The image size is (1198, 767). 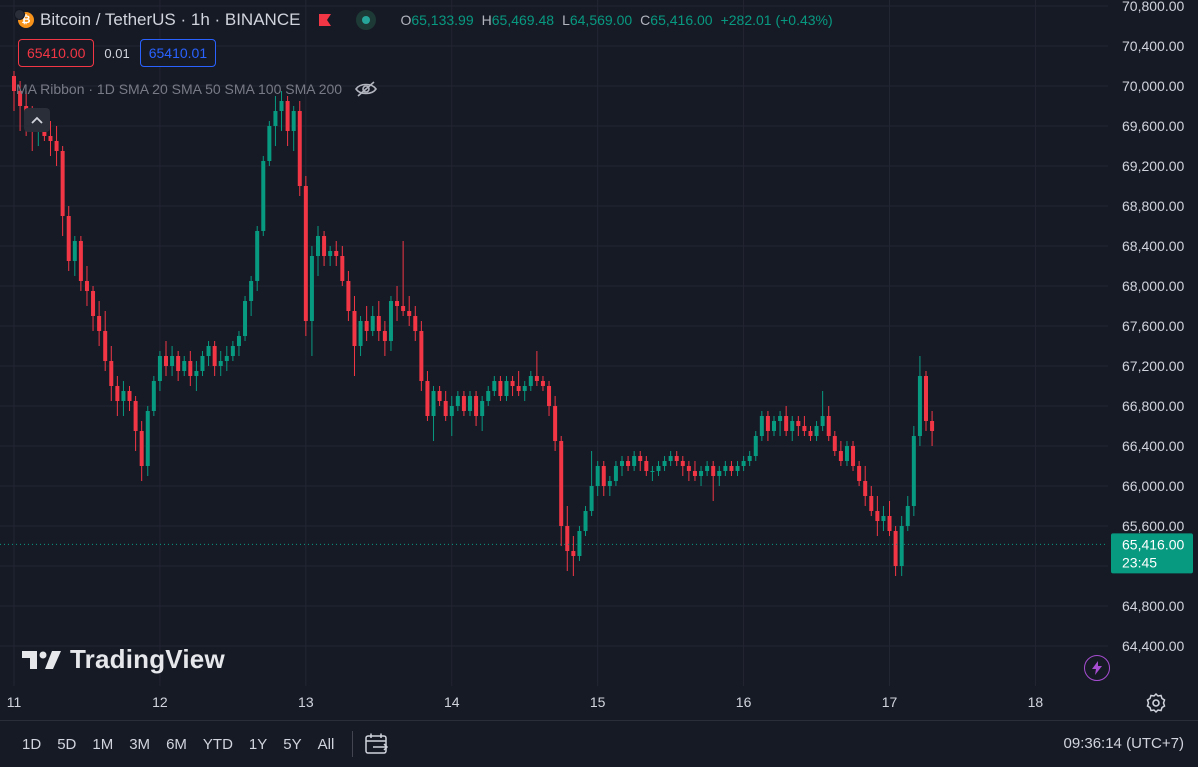 I want to click on go-to-date-button, so click(x=377, y=744).